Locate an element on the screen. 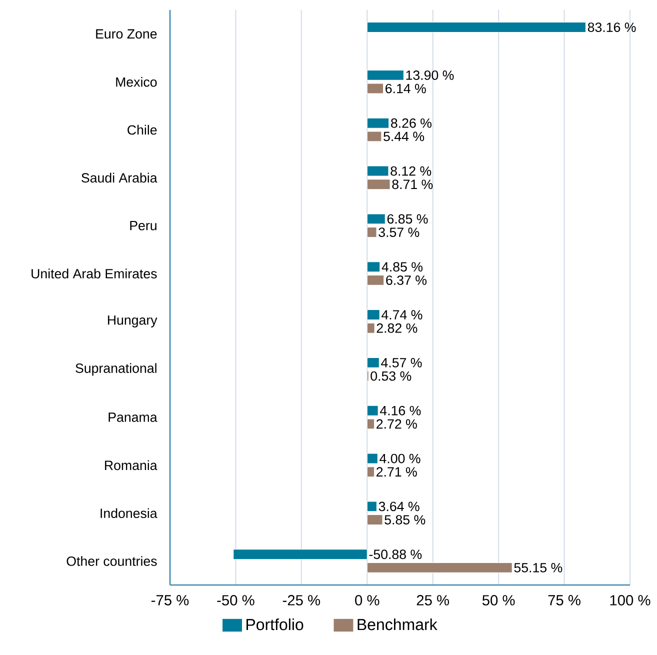 This screenshot has width=657, height=655. data-label: 4.00 % is located at coordinates (400, 459).